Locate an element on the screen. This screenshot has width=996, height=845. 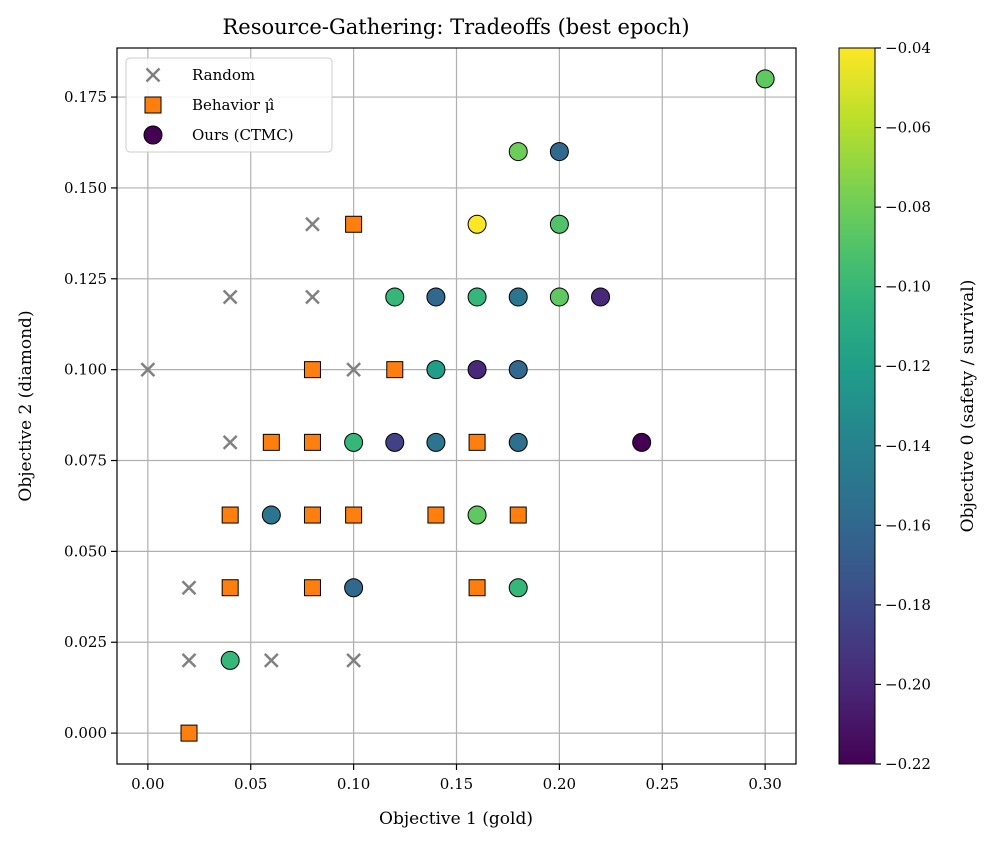
y-tick-label: 0.125 is located at coordinates (85, 279).